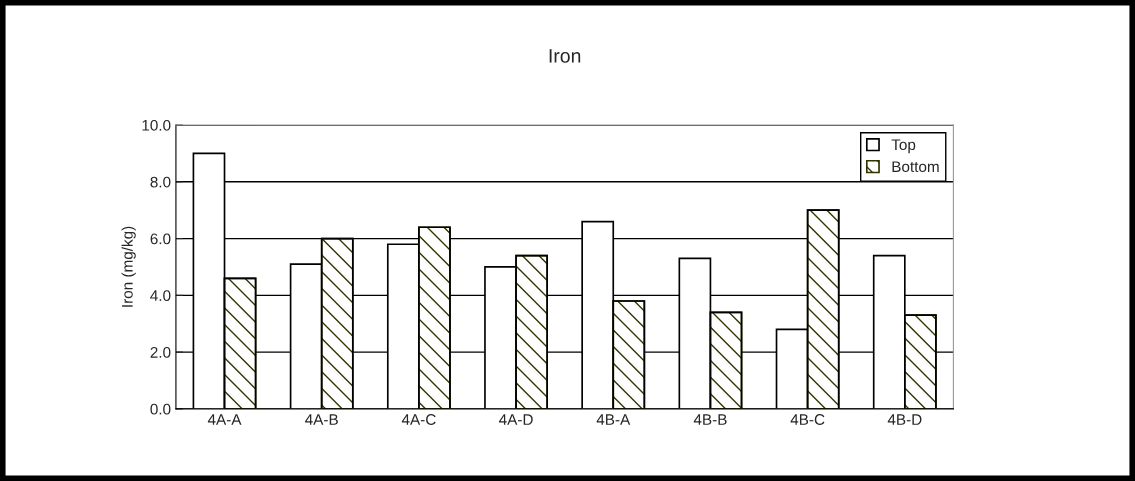 This screenshot has height=481, width=1135. I want to click on x-tick-label: 4A-D, so click(516, 419).